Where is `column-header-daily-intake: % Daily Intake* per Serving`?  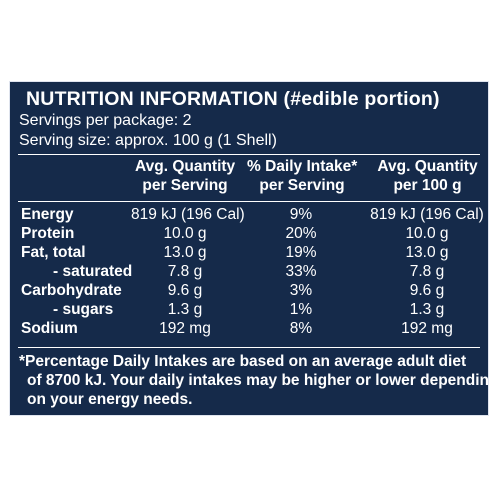 column-header-daily-intake: % Daily Intake* per Serving is located at coordinates (302, 176).